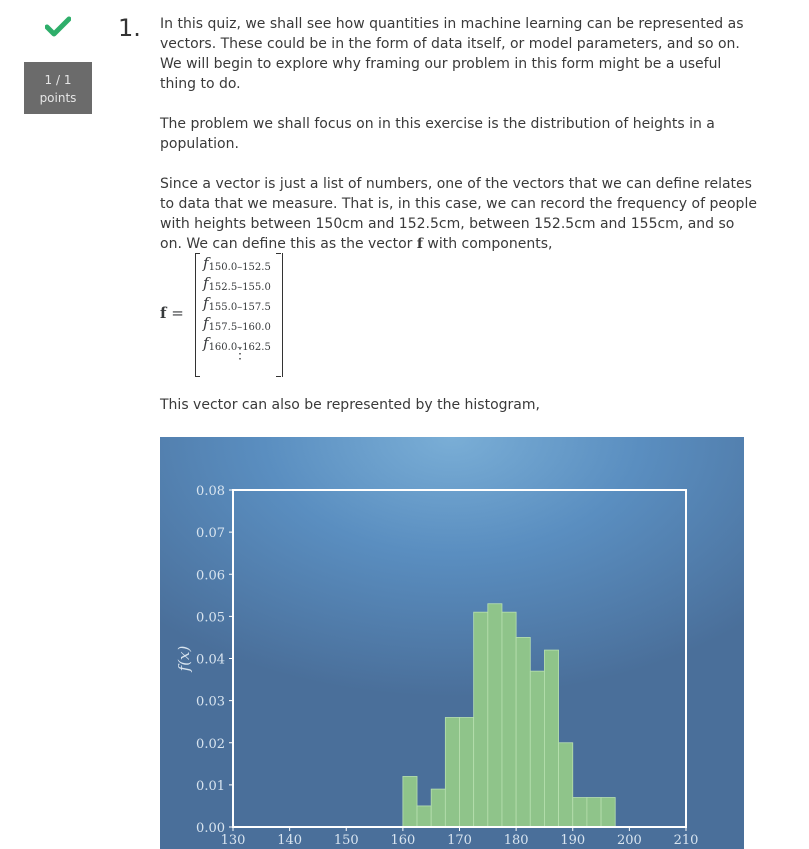 The width and height of the screenshot is (809, 849). I want to click on x-tick-label: 140, so click(289, 840).